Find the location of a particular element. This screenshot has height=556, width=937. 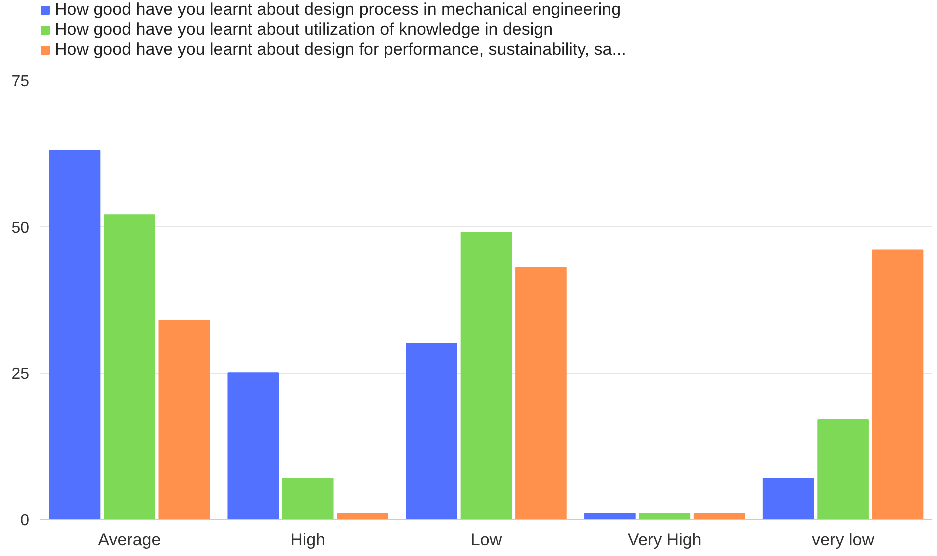

y-tick-label: 25 is located at coordinates (21, 375).